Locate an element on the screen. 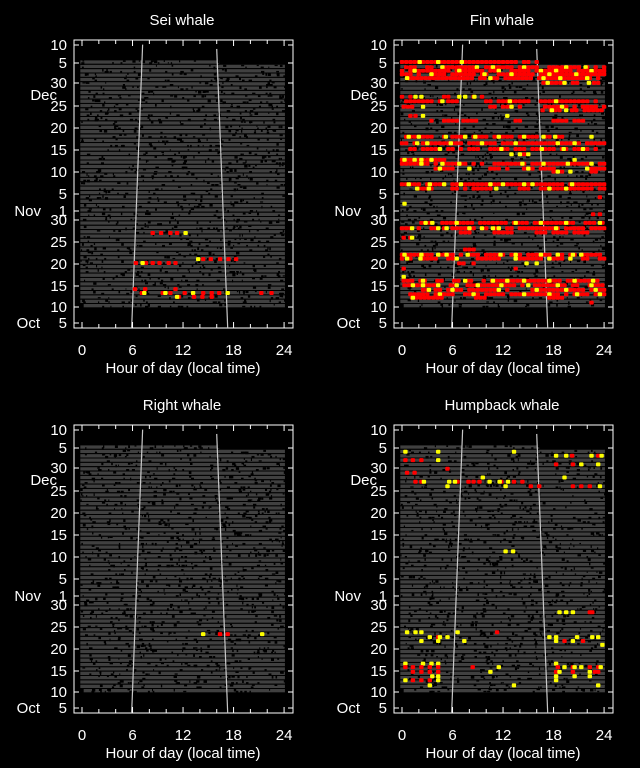  y-tick-label: 10 is located at coordinates (58, 172).